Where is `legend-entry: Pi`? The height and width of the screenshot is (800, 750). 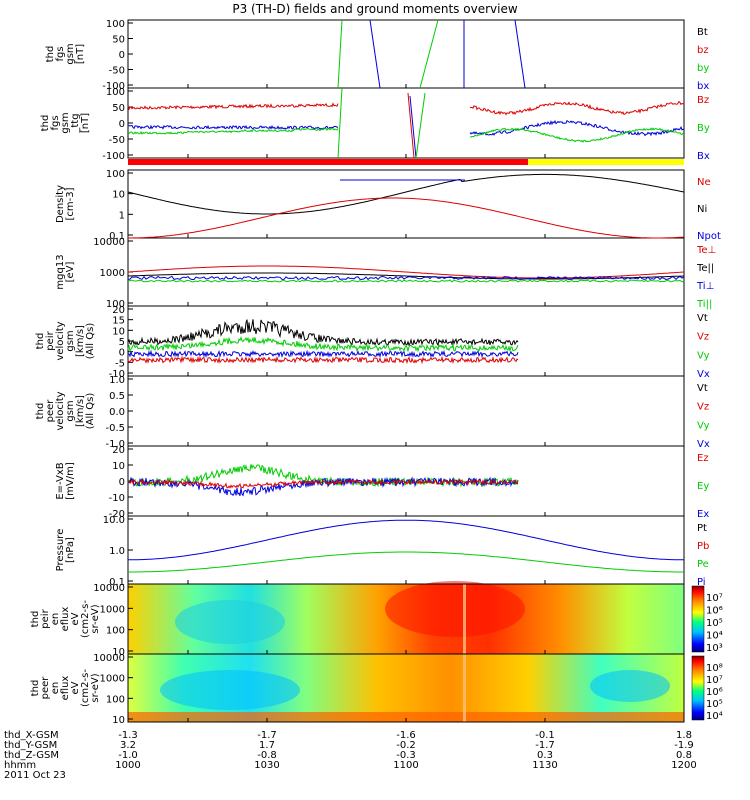 legend-entry: Pi is located at coordinates (701, 582).